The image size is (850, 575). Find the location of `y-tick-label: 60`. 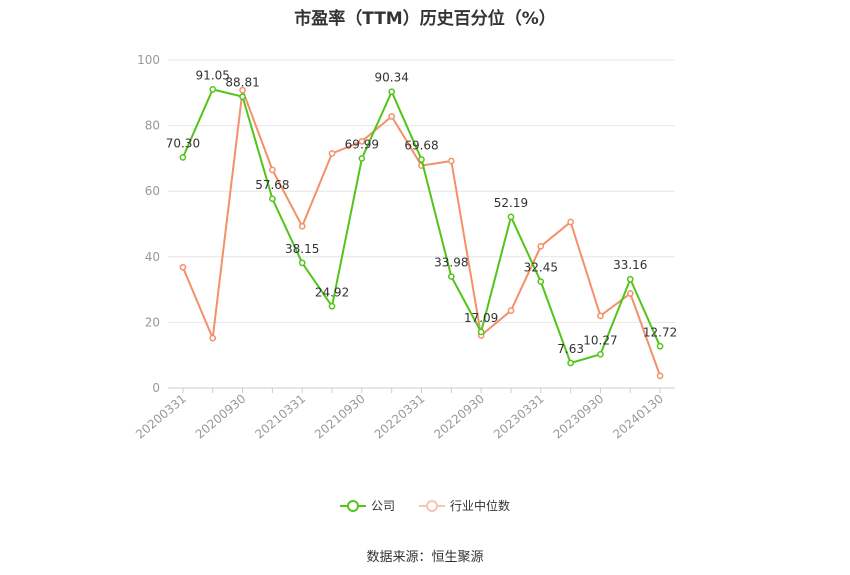

y-tick-label: 60 is located at coordinates (152, 191).